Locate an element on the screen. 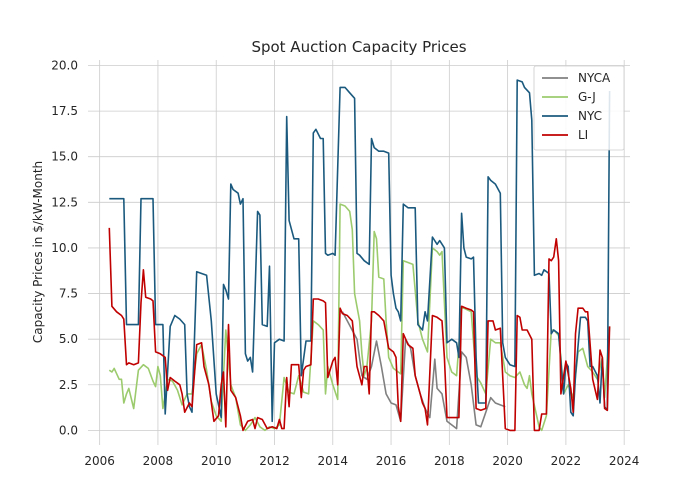 The width and height of the screenshot is (700, 500). x-tick-label: 2014 is located at coordinates (333, 461).